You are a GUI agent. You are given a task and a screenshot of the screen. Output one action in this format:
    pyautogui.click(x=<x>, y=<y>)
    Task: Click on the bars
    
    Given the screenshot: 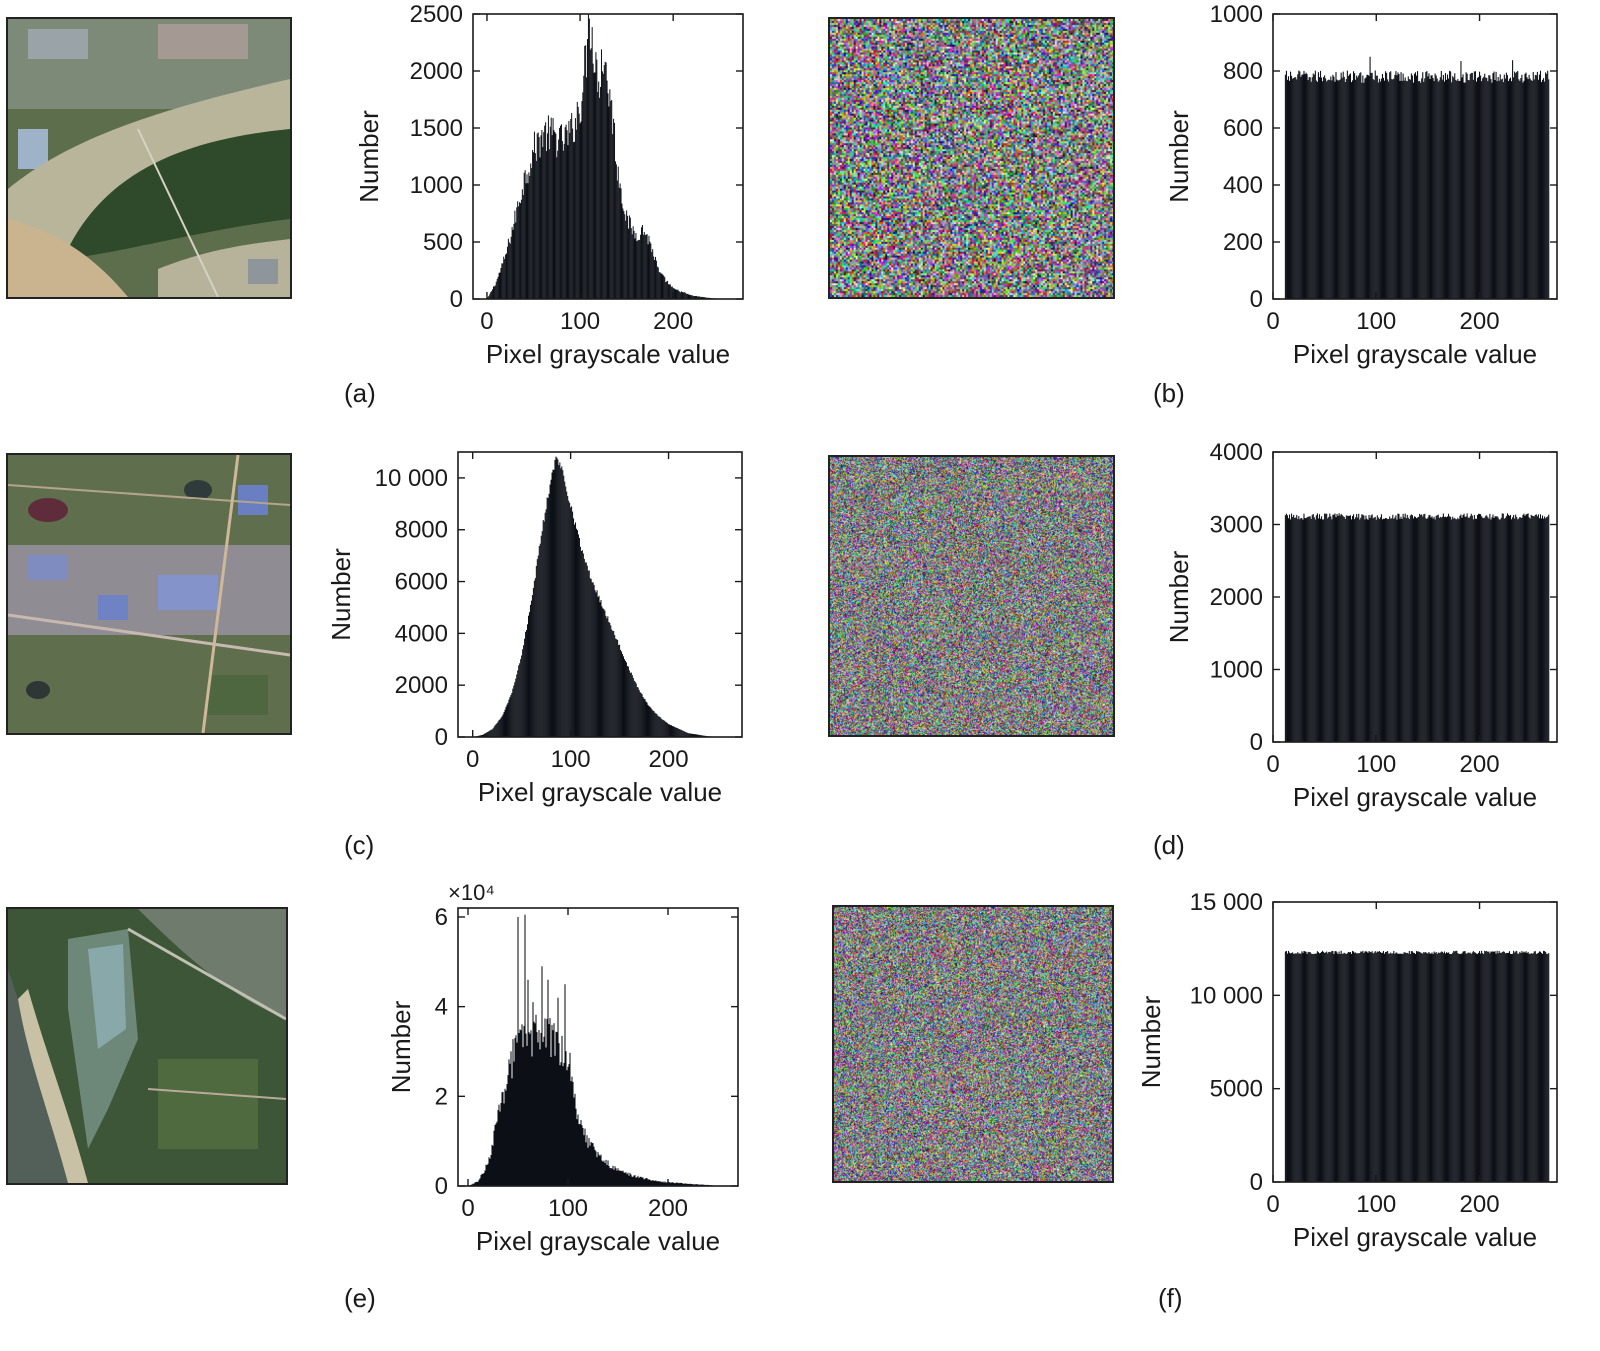 What is the action you would take?
    pyautogui.click(x=605, y=157)
    